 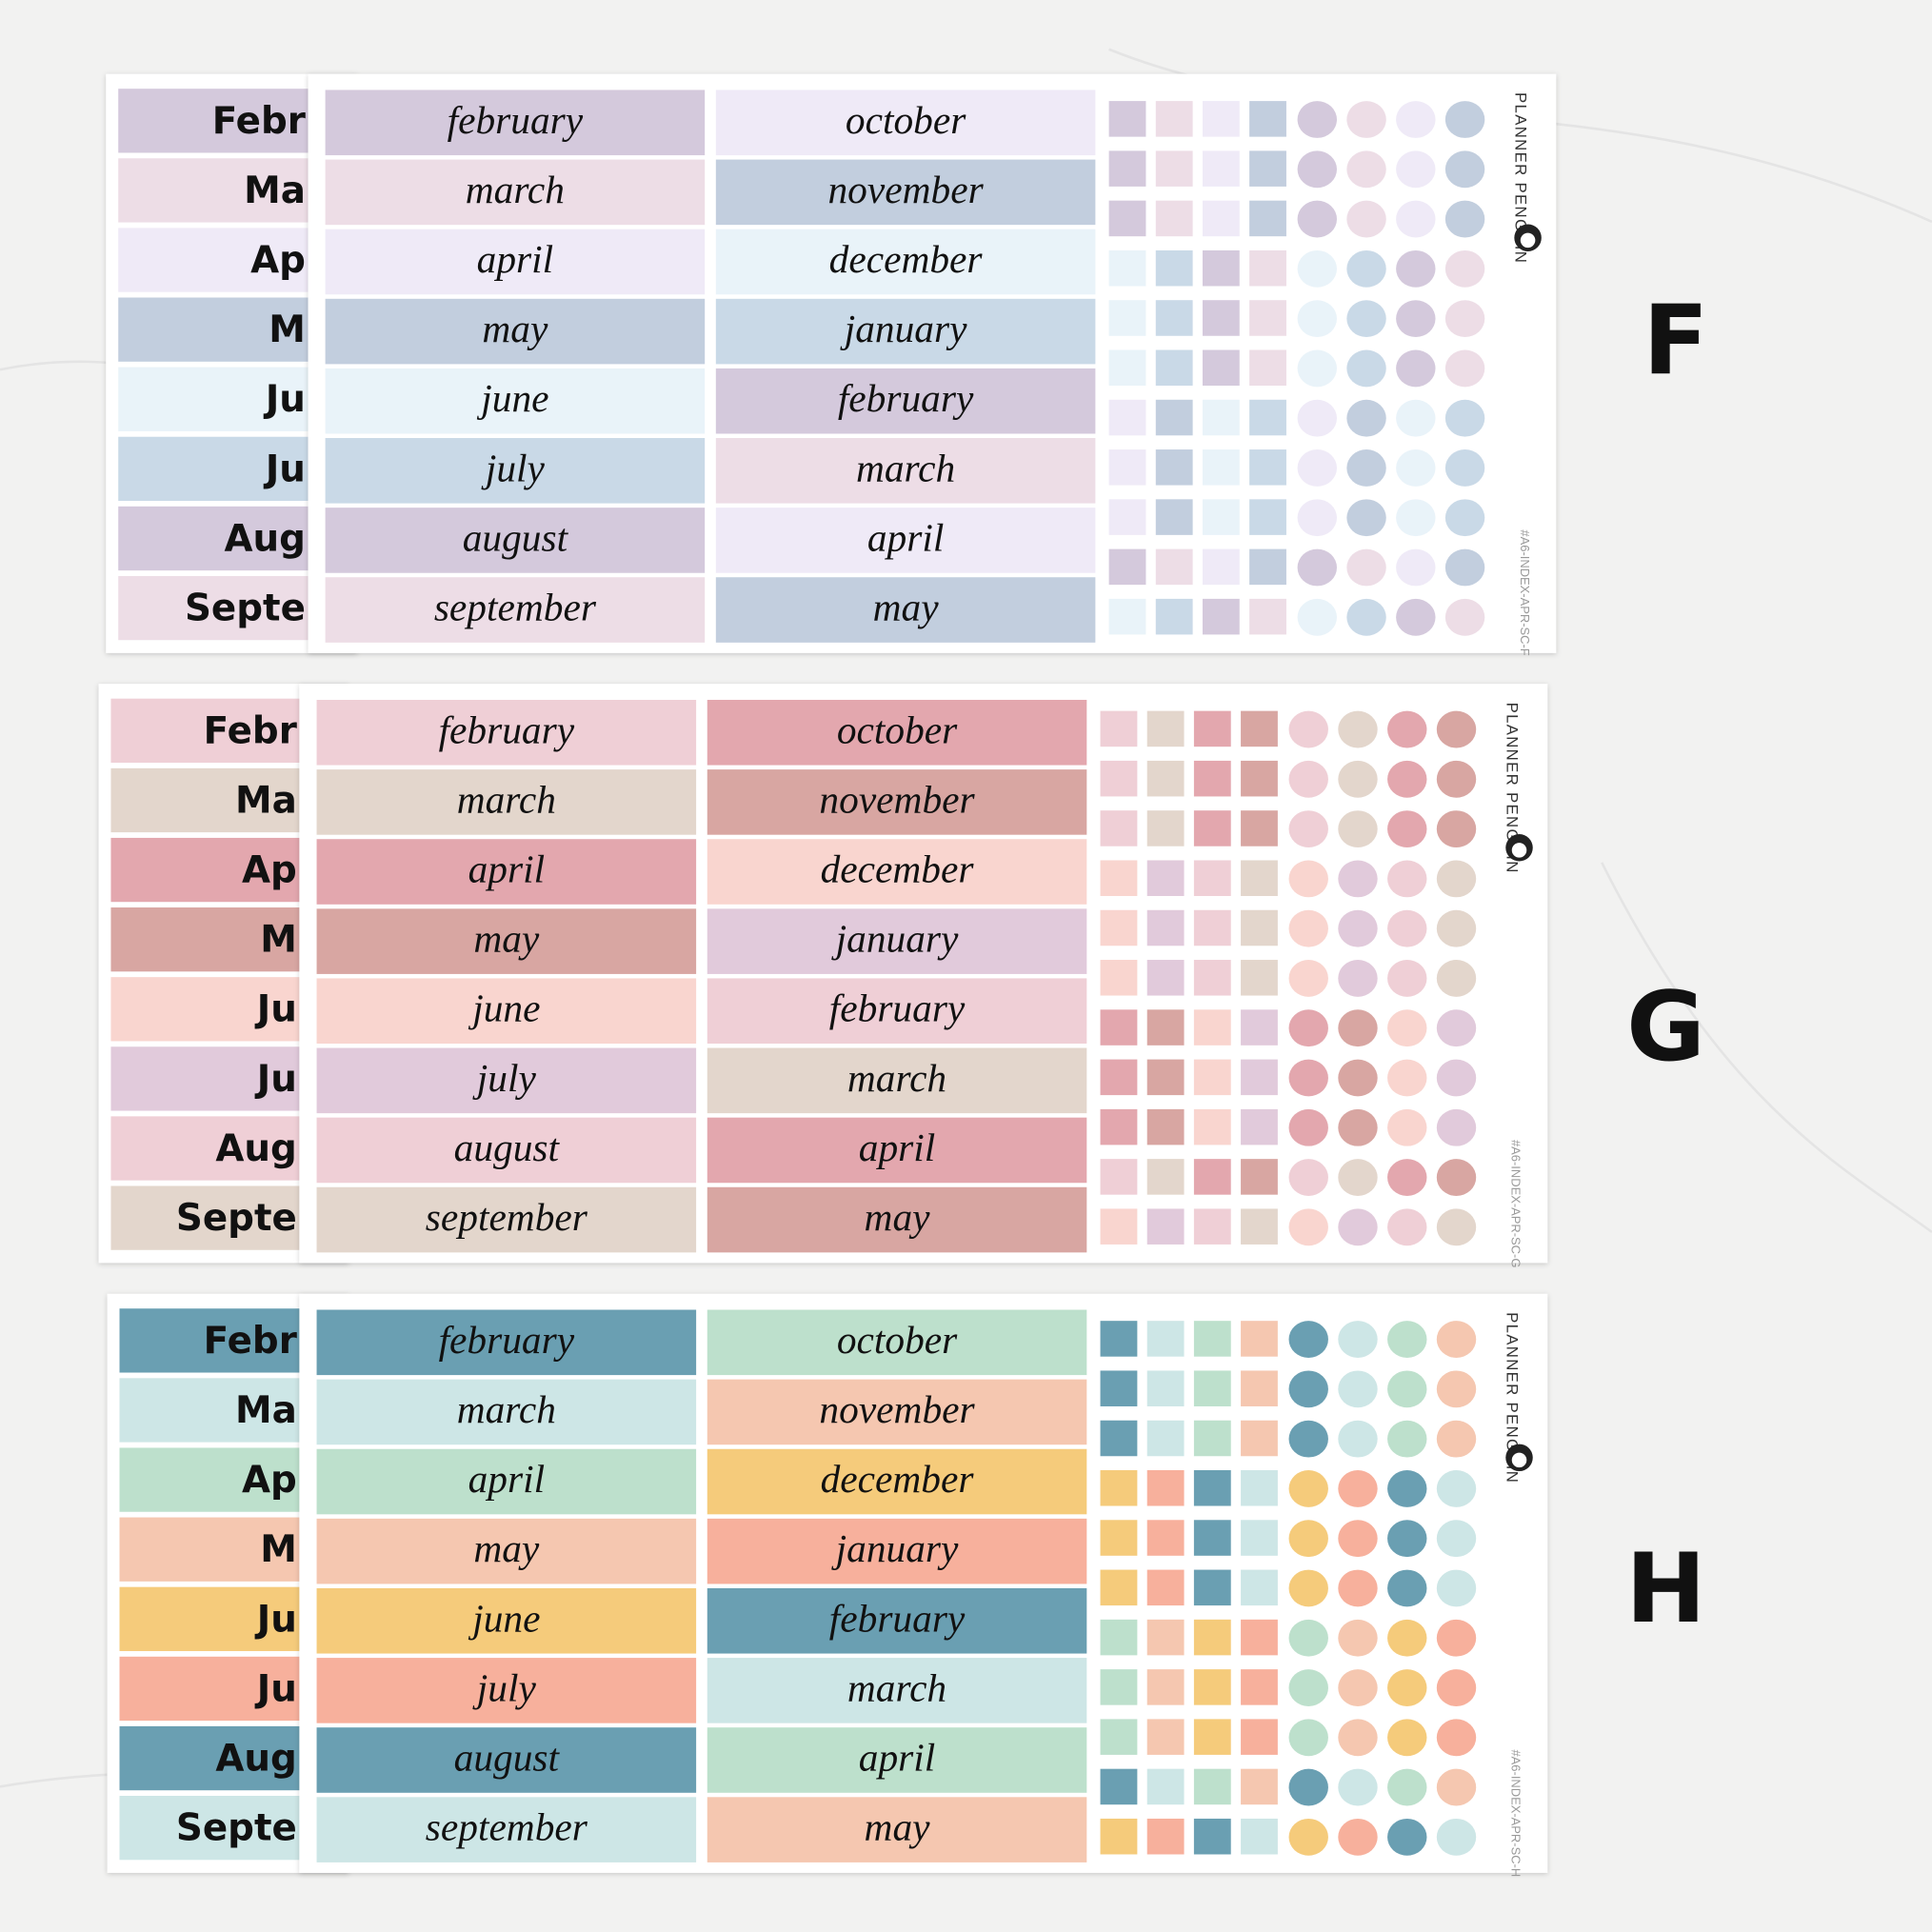 I want to click on month-label: february, so click(x=897, y=1008).